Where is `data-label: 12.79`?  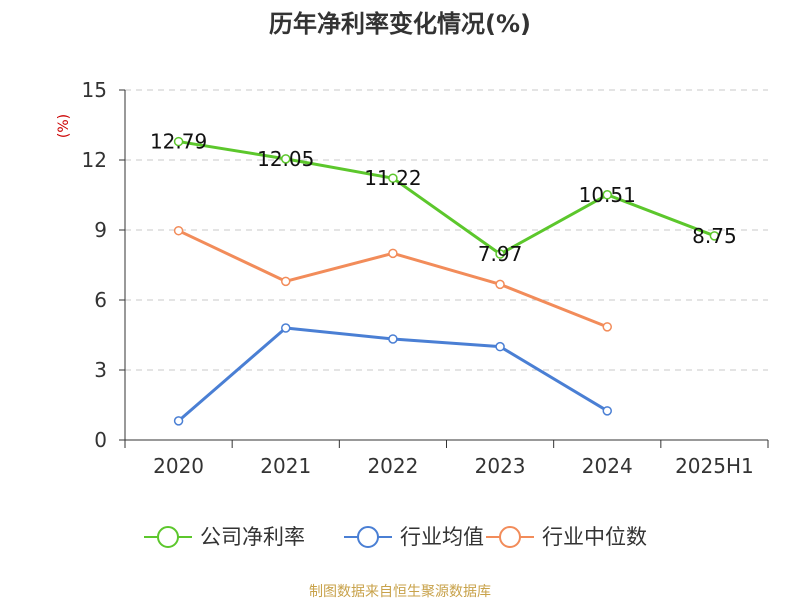
data-label: 12.79 is located at coordinates (178, 142).